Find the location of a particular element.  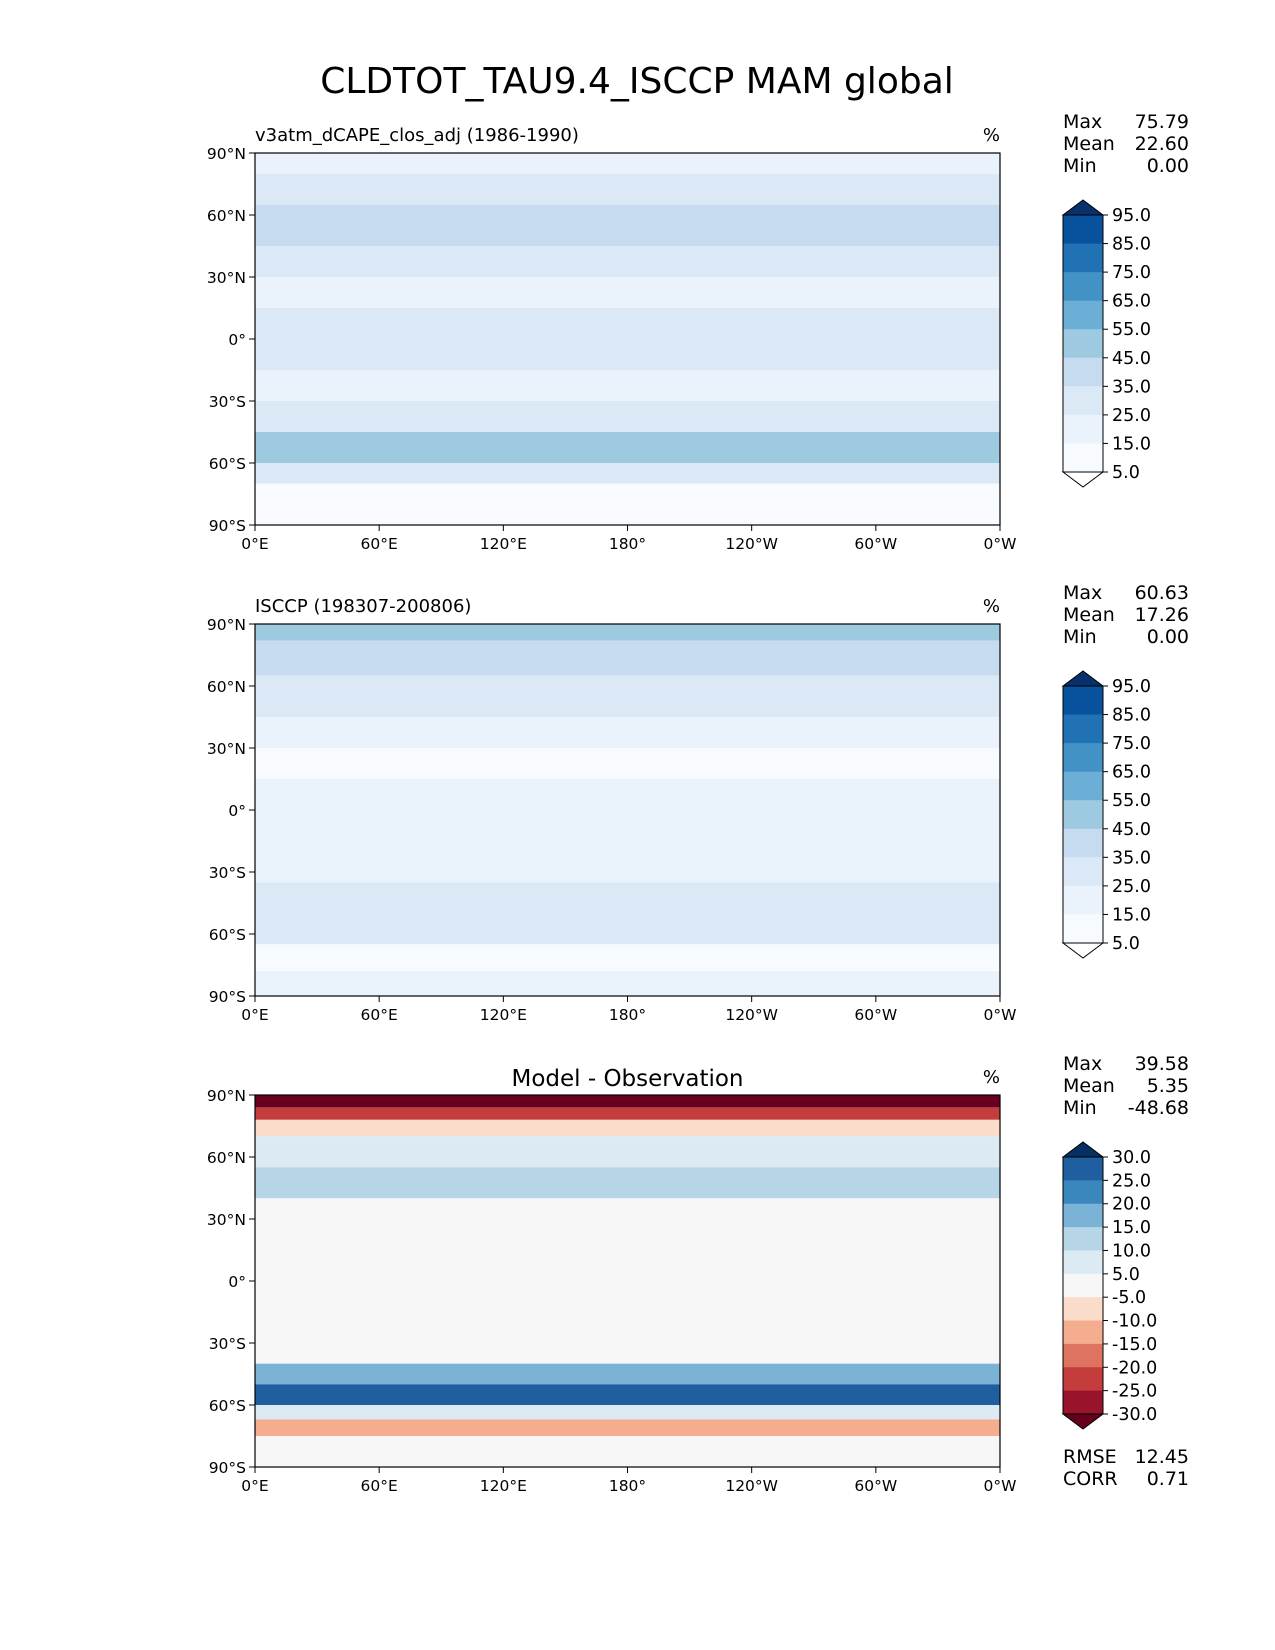

stat-value: 60.63 is located at coordinates (1162, 593).